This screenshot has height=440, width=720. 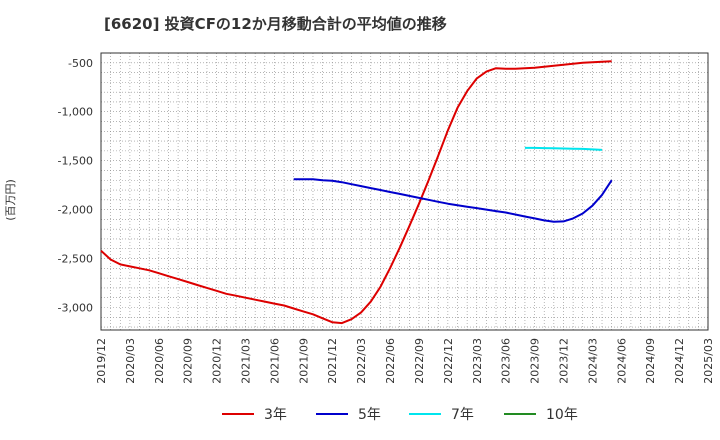 I want to click on series-line-5年, so click(x=453, y=200).